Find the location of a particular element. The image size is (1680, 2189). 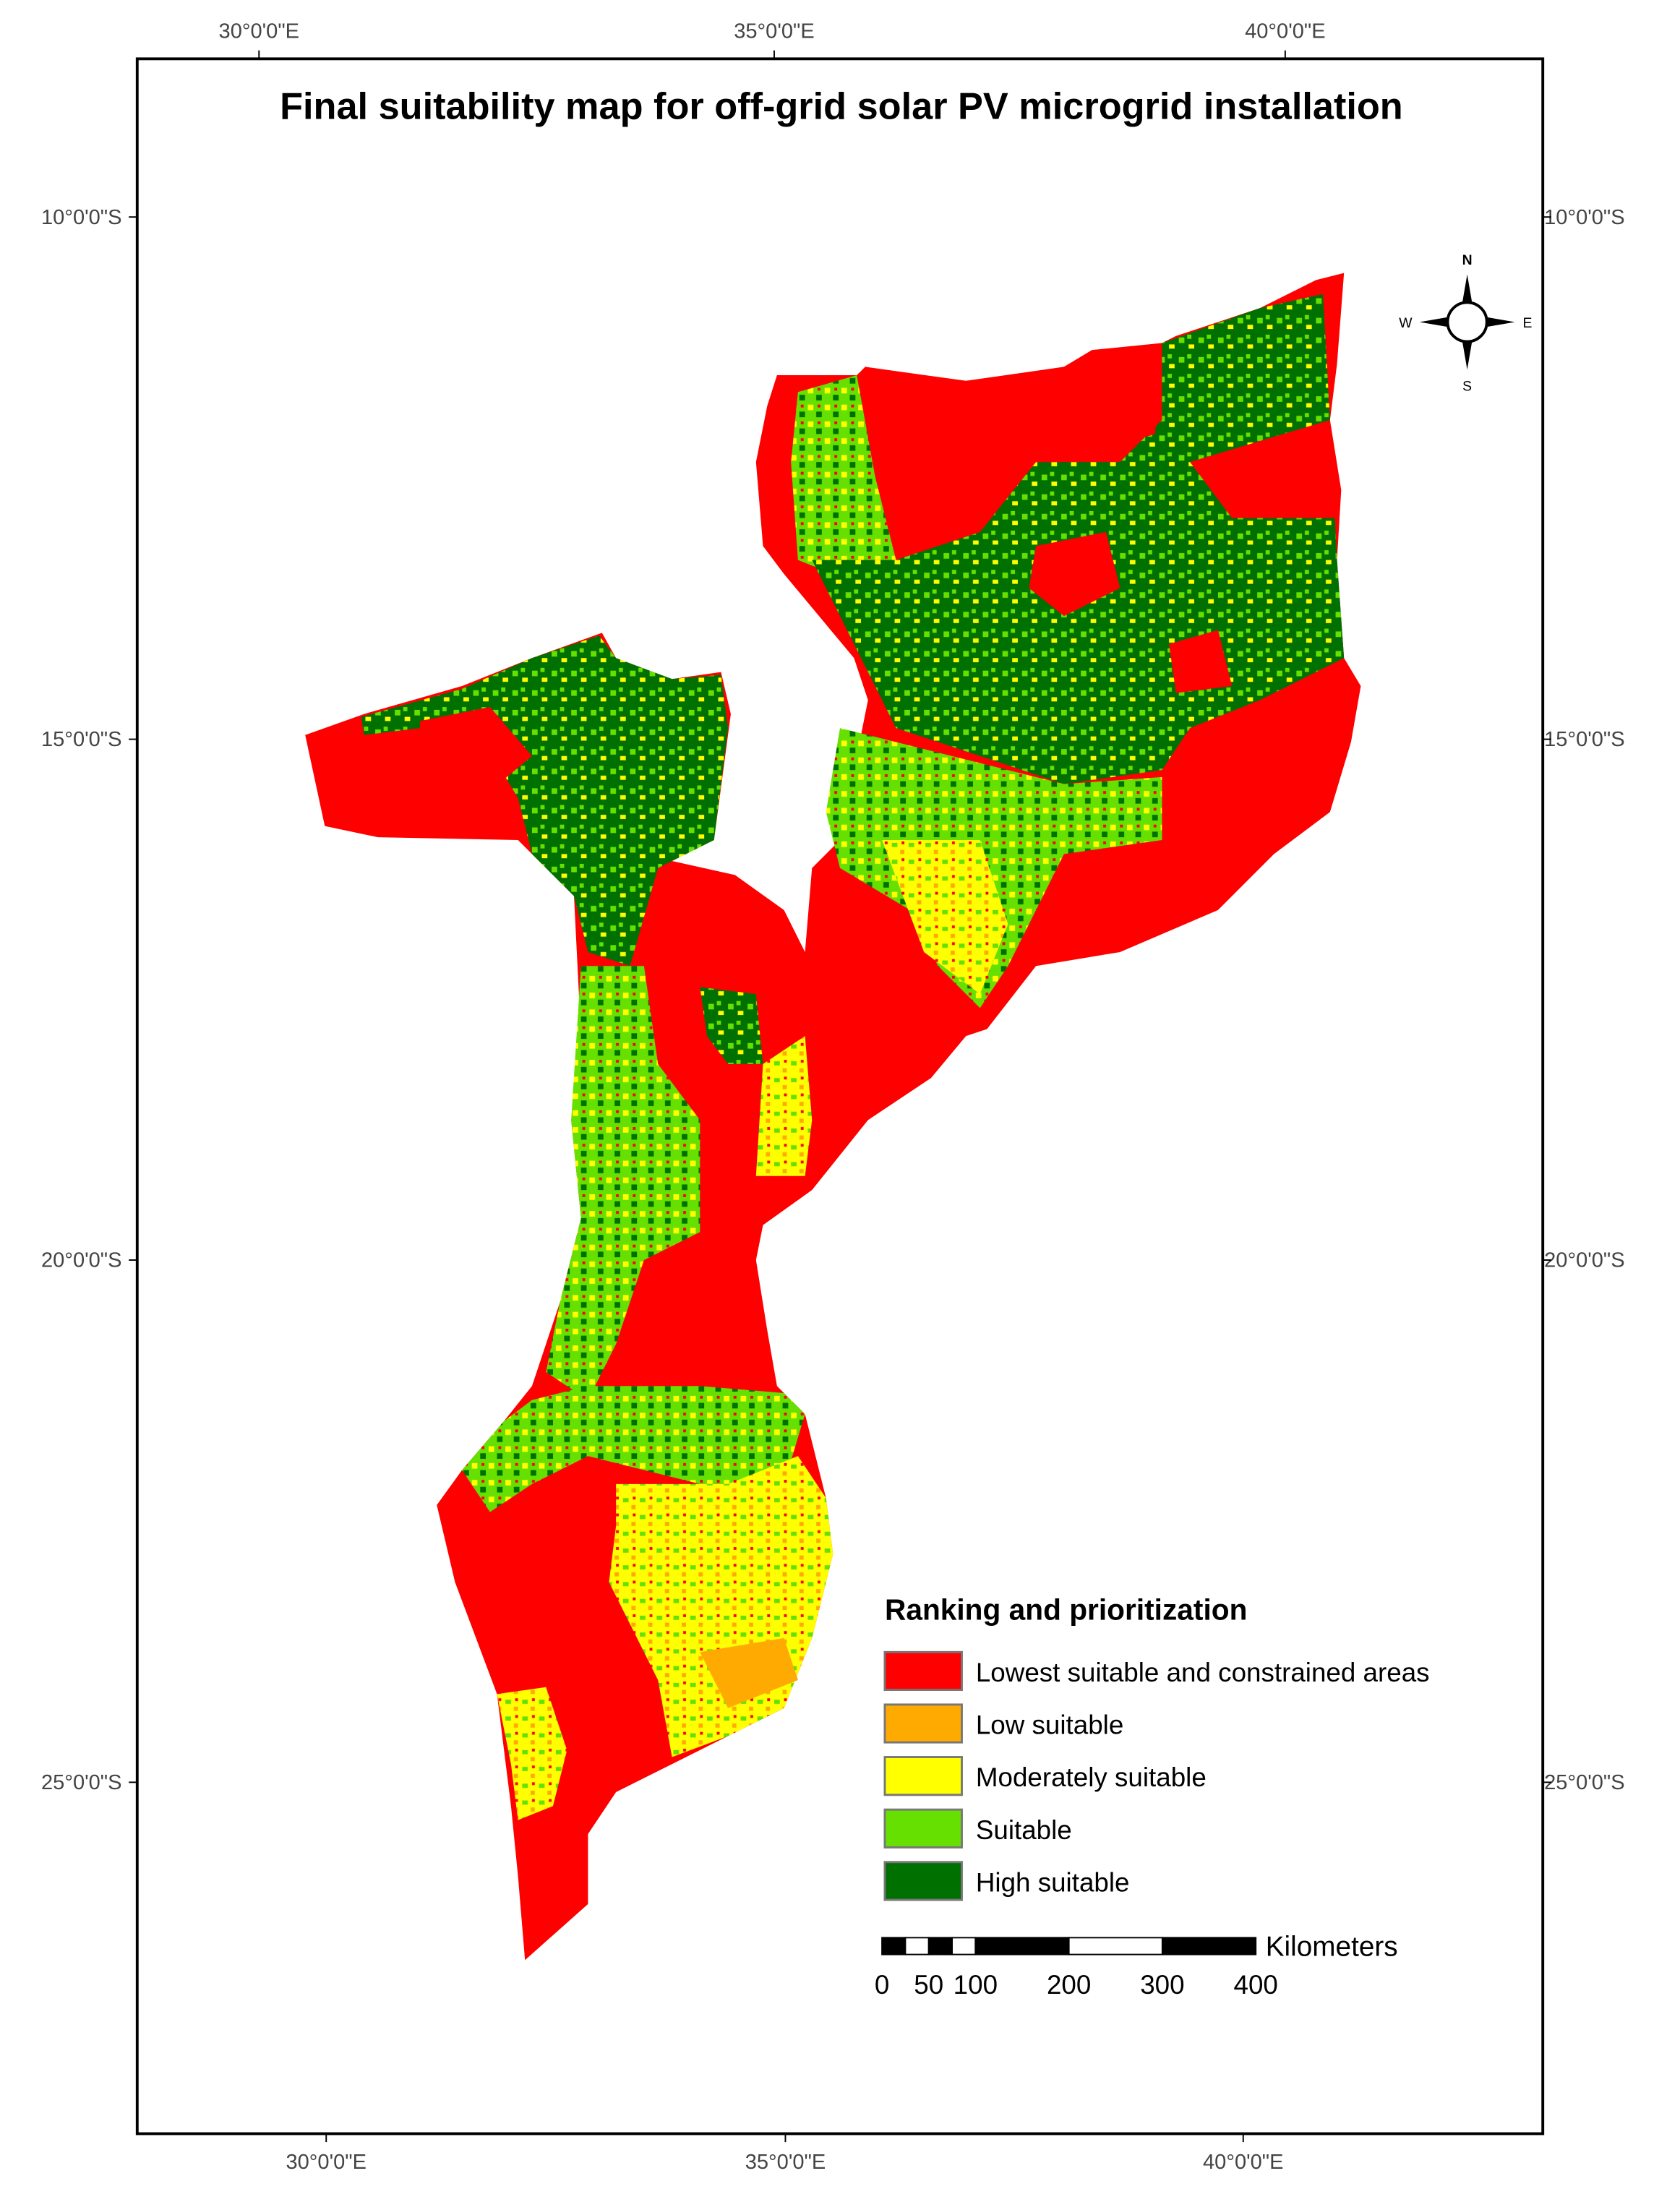

compass-label: N is located at coordinates (1467, 260).